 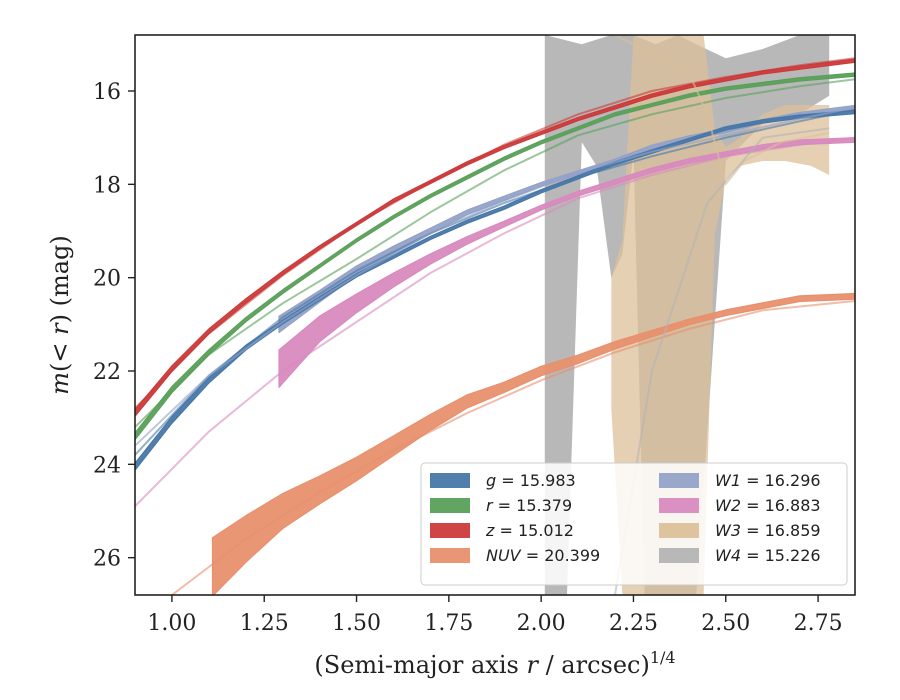 I want to click on y-tick-label: 24, so click(x=107, y=465).